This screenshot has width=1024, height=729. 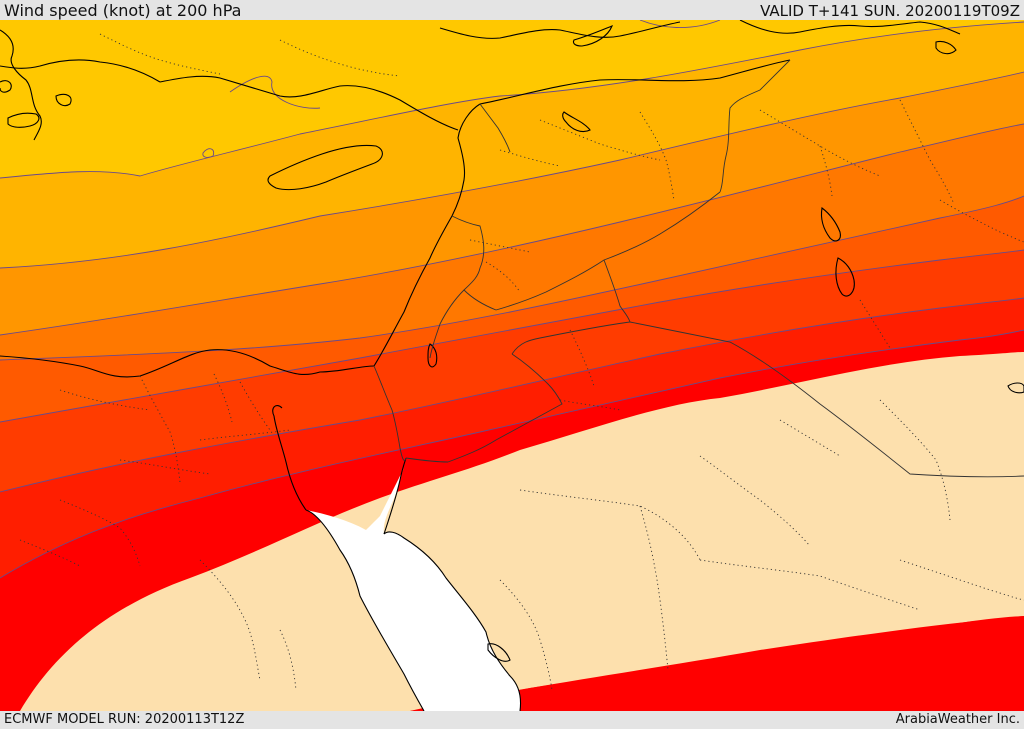 I want to click on coastline-cyprus, so click(x=325, y=167).